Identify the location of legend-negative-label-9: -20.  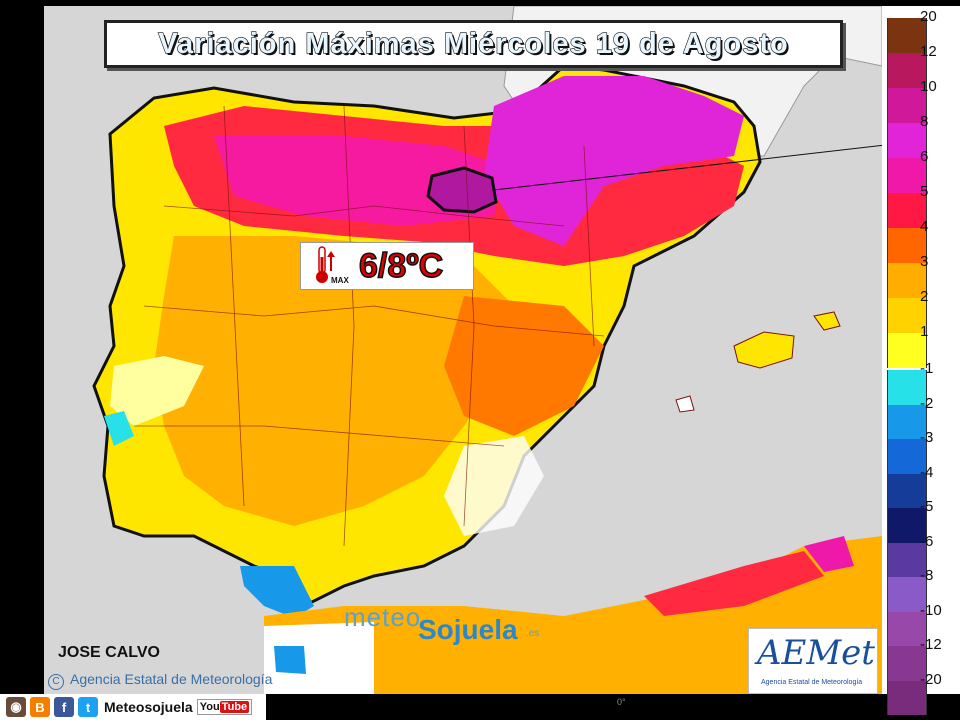
(931, 679).